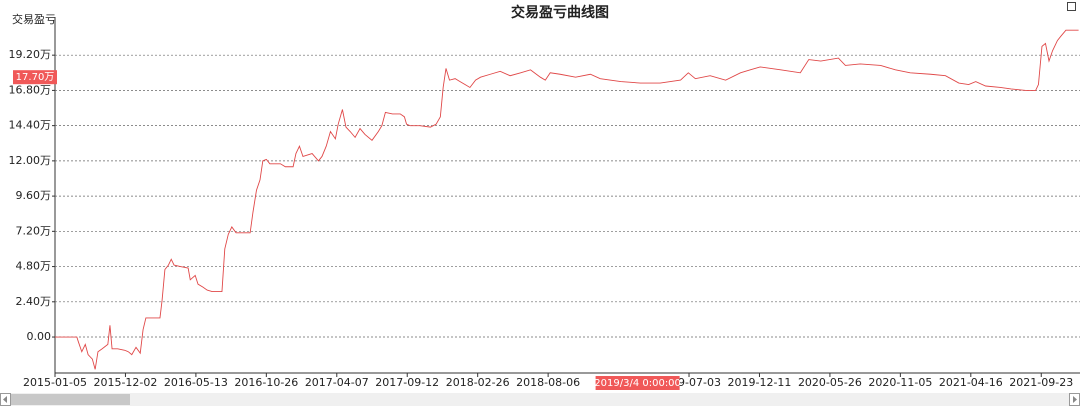 This screenshot has width=1080, height=406. Describe the element at coordinates (30, 54) in the screenshot. I see `y-tick-label: 19.20万` at that location.